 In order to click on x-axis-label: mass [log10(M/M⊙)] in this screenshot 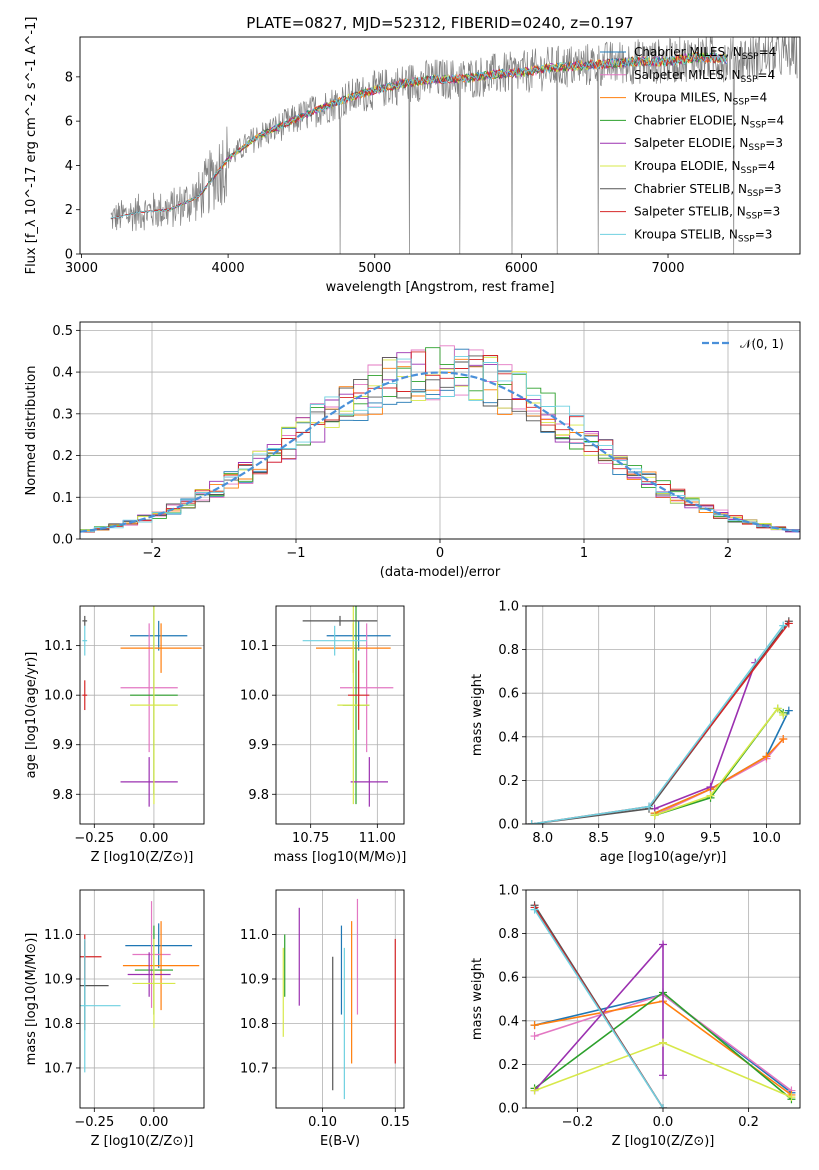, I will do `click(340, 857)`.